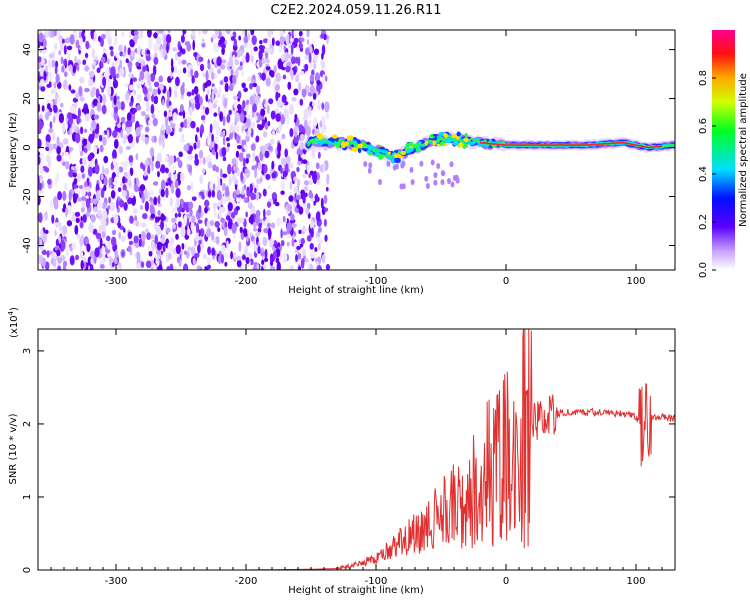  Describe the element at coordinates (723, 150) in the screenshot. I see `colorbar-gradient` at that location.